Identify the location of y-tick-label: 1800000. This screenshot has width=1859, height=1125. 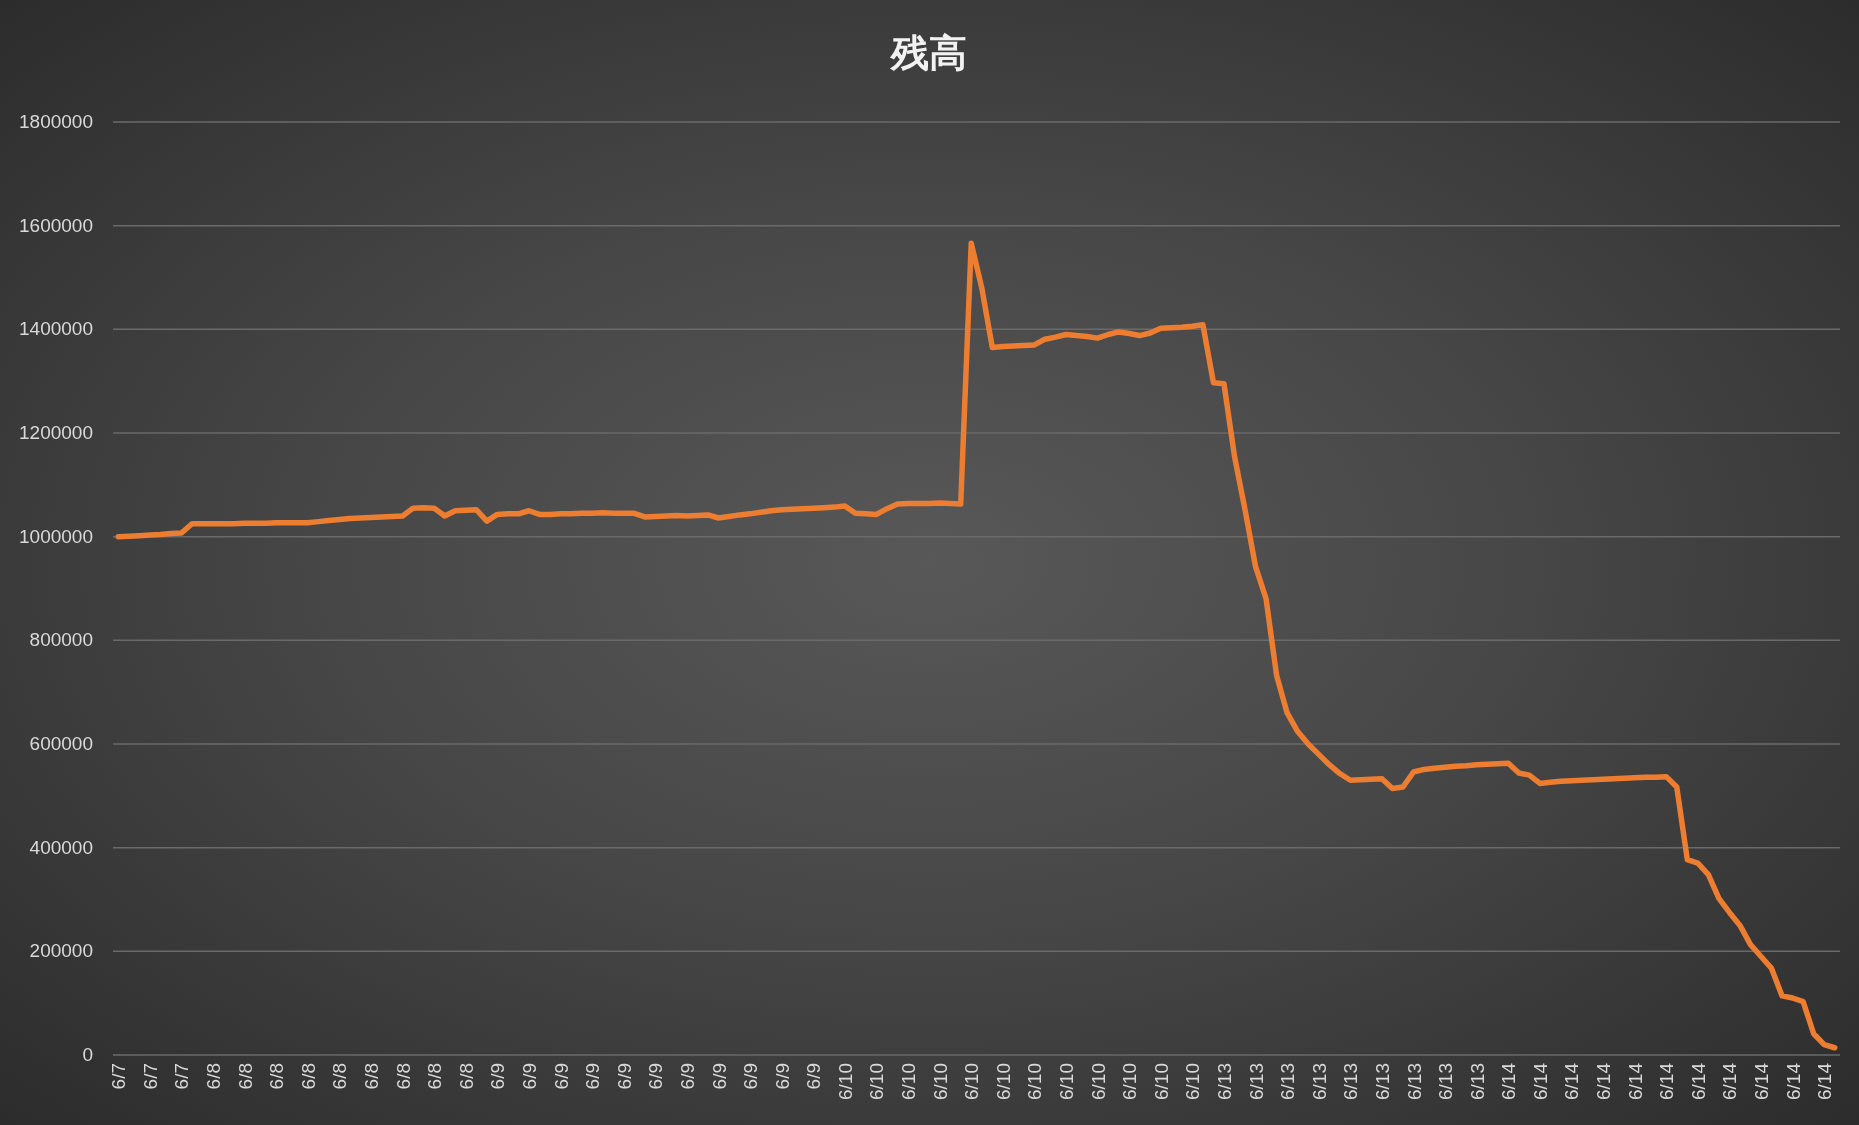
(56, 121).